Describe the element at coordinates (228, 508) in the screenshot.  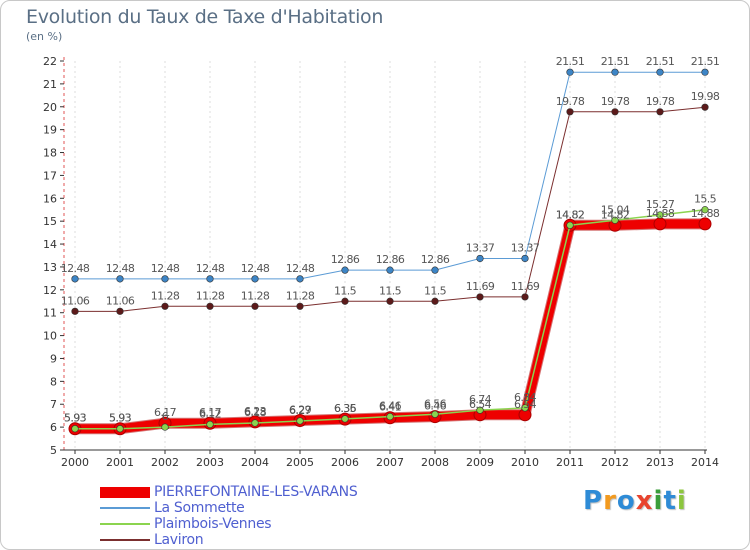
I see `legend-item-la-sommette: La Sommette` at that location.